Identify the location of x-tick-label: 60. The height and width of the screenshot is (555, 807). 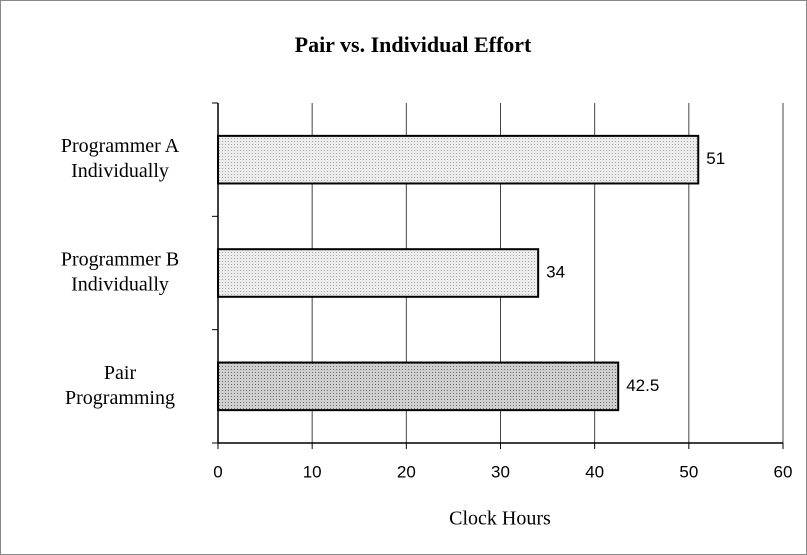
(783, 471).